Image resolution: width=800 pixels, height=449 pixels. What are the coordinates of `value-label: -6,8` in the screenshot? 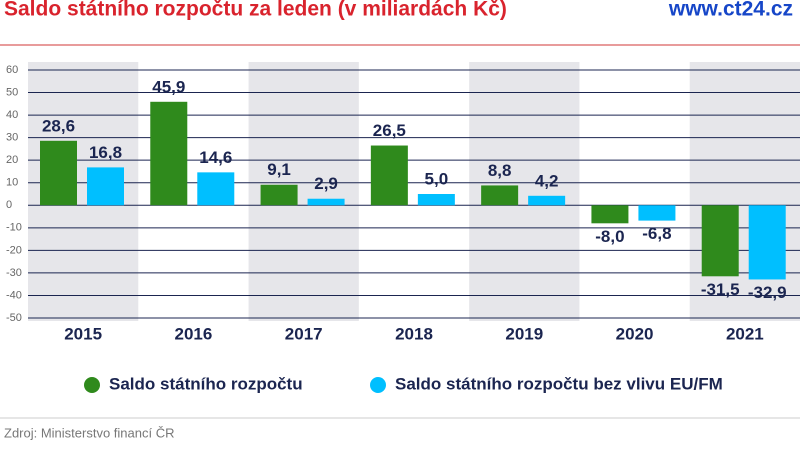 It's located at (656, 233).